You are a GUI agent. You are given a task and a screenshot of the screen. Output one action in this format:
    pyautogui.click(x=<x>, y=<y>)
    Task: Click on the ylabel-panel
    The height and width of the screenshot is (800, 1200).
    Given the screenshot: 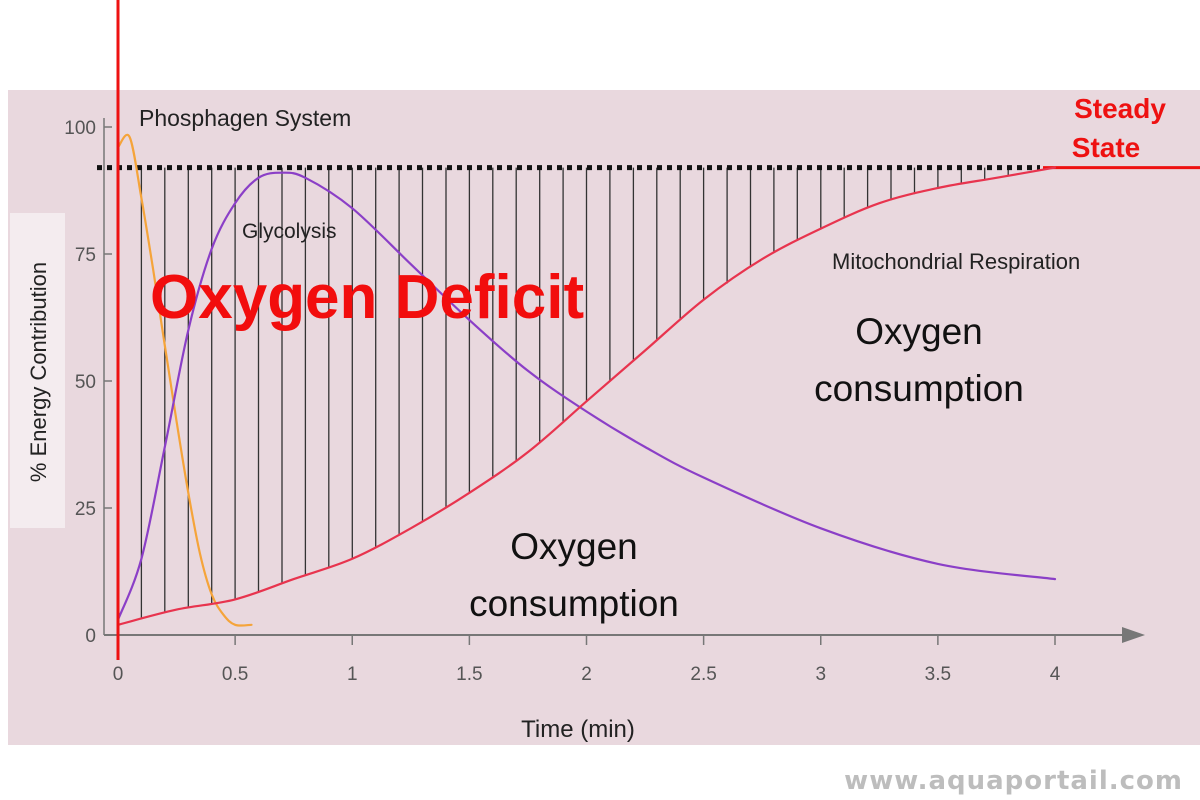 What is the action you would take?
    pyautogui.click(x=37, y=370)
    